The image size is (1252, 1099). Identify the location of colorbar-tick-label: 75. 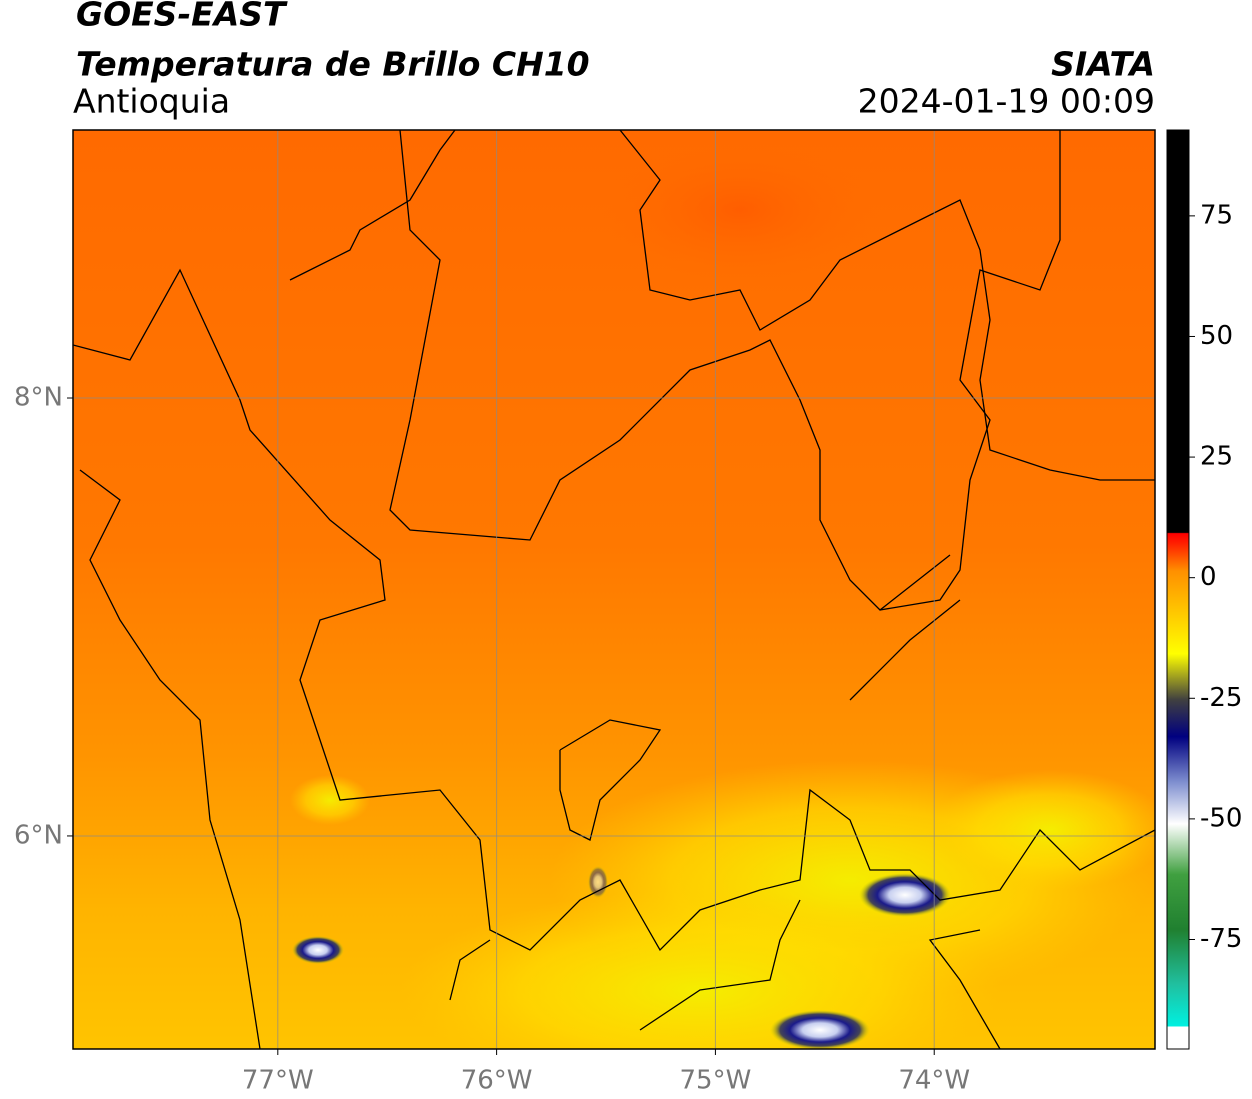
(1216, 215).